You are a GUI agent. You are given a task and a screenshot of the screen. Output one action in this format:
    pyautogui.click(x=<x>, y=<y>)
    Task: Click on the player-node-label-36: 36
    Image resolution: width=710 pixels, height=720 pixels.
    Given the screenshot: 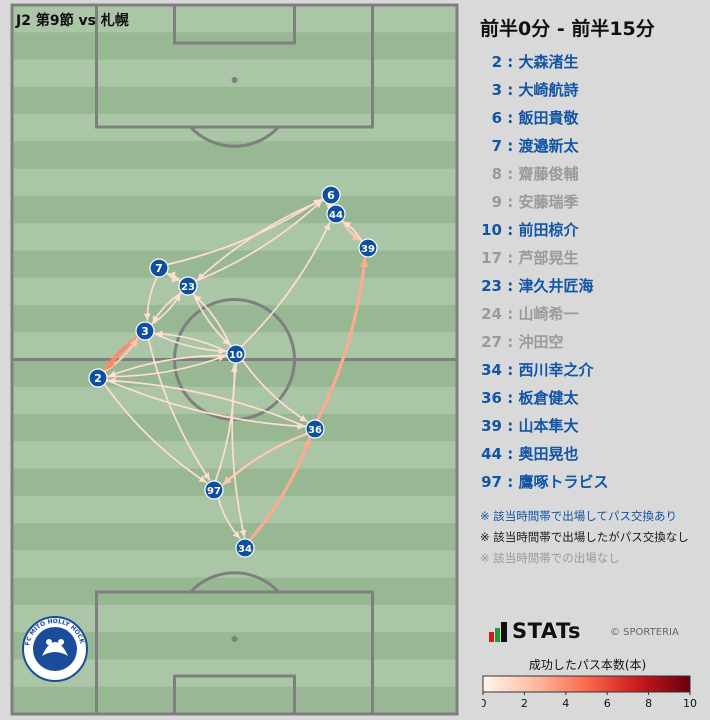 What is the action you would take?
    pyautogui.click(x=315, y=430)
    